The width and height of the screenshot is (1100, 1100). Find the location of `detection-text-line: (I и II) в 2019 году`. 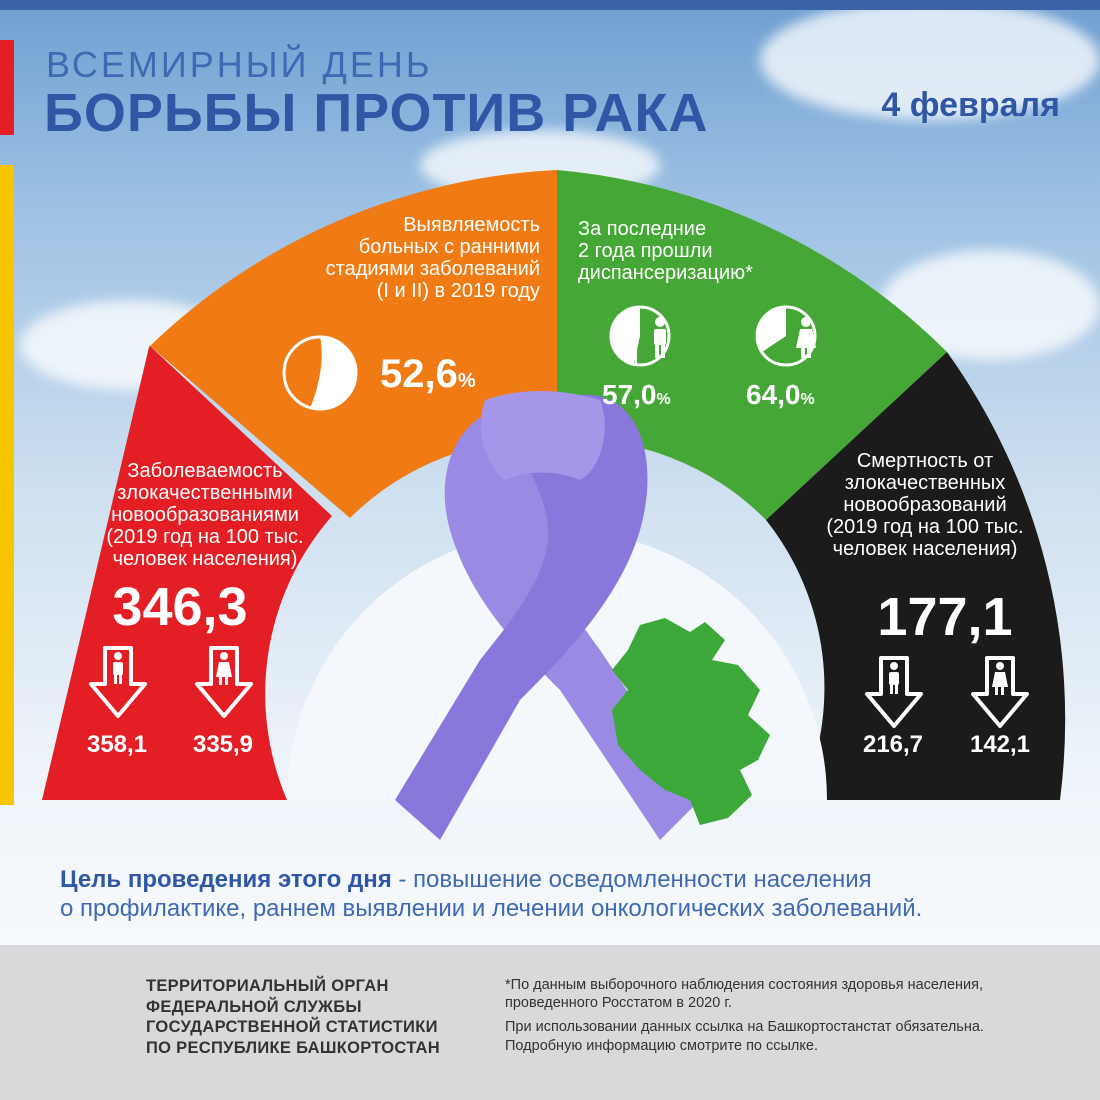

detection-text-line: (I и II) в 2019 году is located at coordinates (458, 291).